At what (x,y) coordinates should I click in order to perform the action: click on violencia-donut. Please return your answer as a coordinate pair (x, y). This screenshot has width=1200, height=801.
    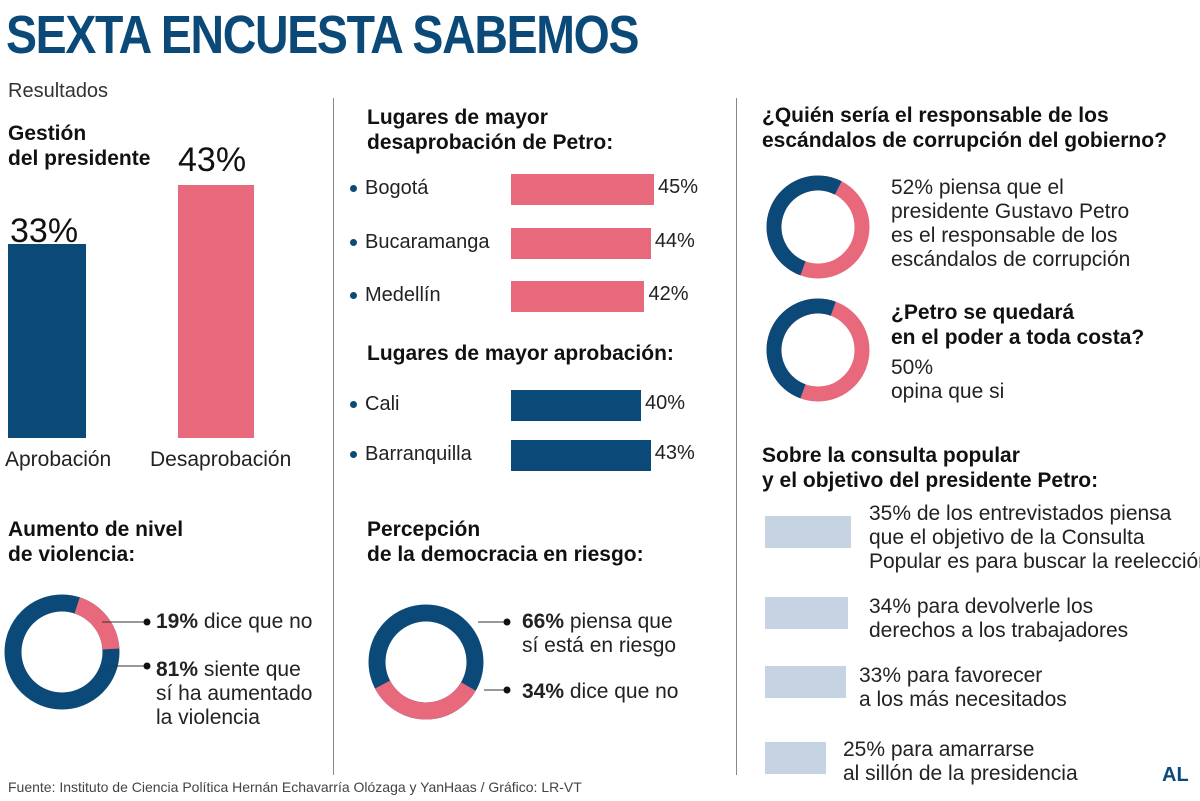
    Looking at the image, I should click on (62, 652).